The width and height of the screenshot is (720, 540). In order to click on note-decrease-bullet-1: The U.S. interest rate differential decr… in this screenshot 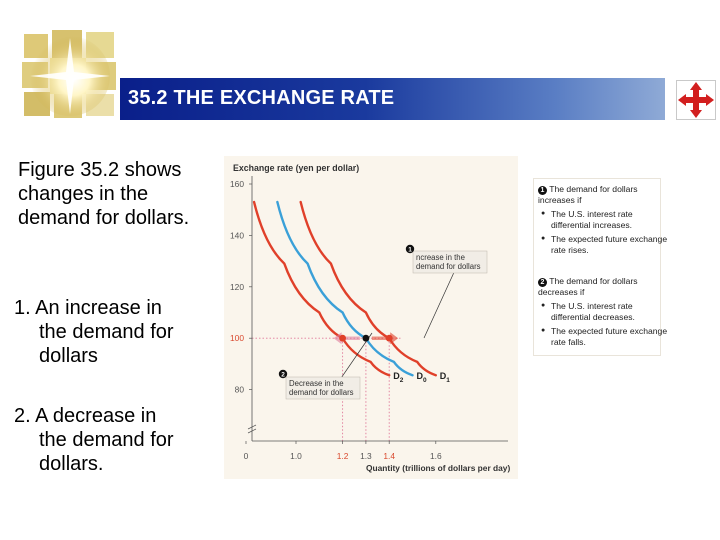, I will do `click(604, 311)`.